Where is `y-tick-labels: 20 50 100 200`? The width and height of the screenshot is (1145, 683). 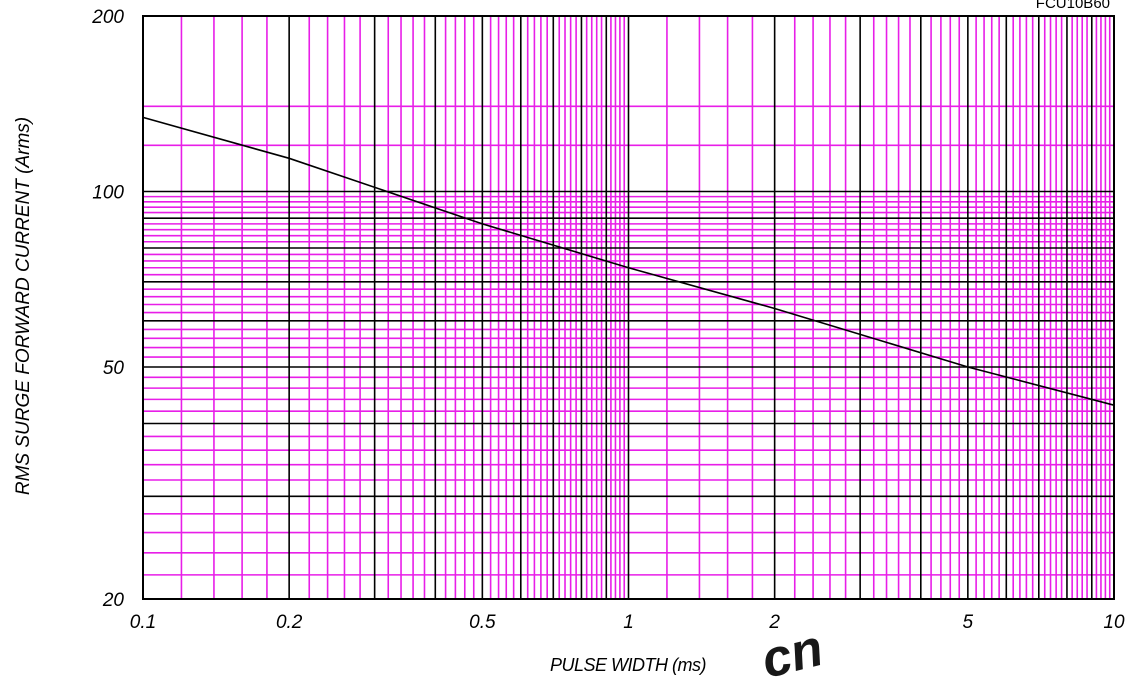
y-tick-labels: 20 50 100 200 is located at coordinates (107, 309).